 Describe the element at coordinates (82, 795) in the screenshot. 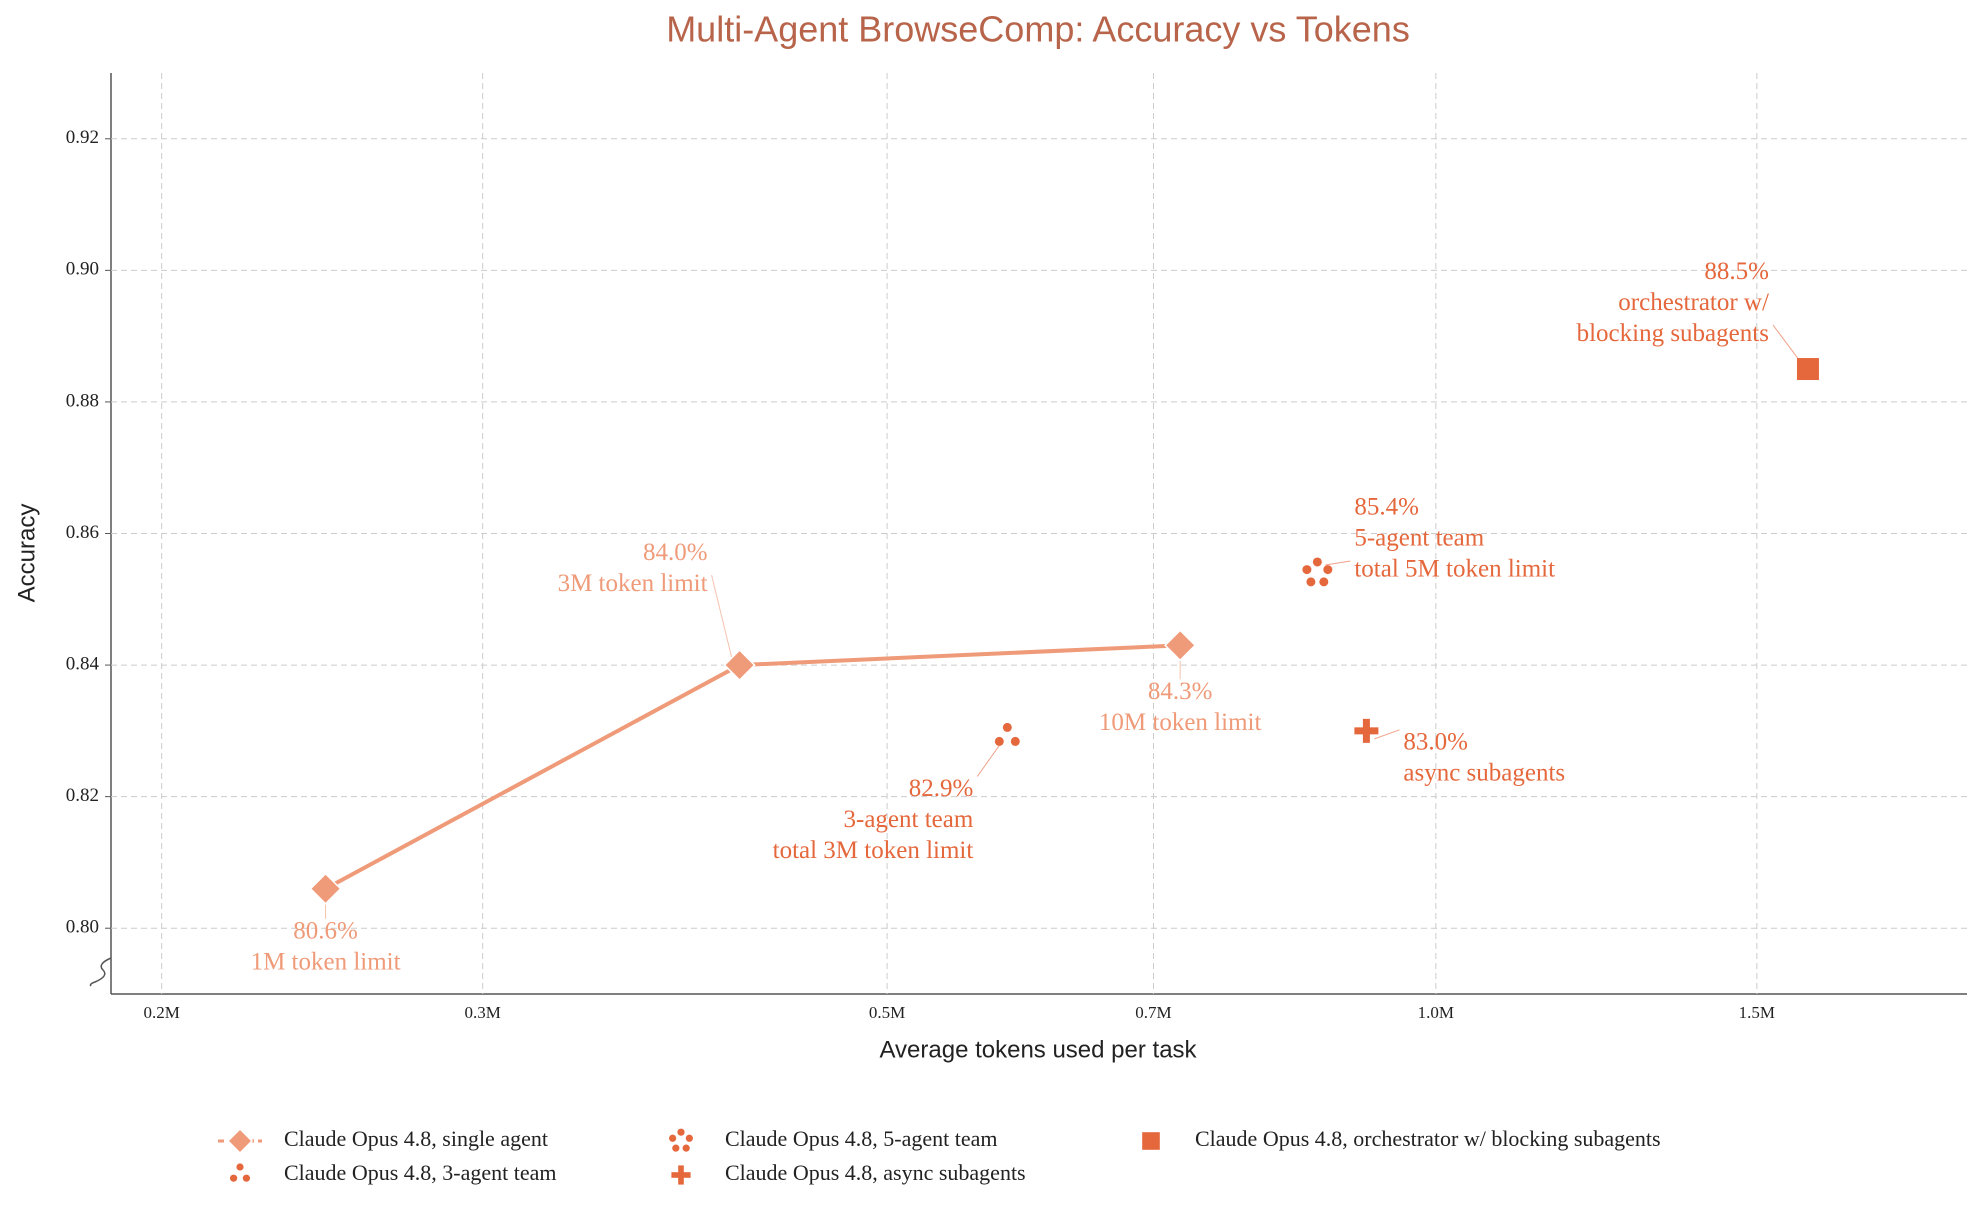

I see `y-tick-label: 0.82` at that location.